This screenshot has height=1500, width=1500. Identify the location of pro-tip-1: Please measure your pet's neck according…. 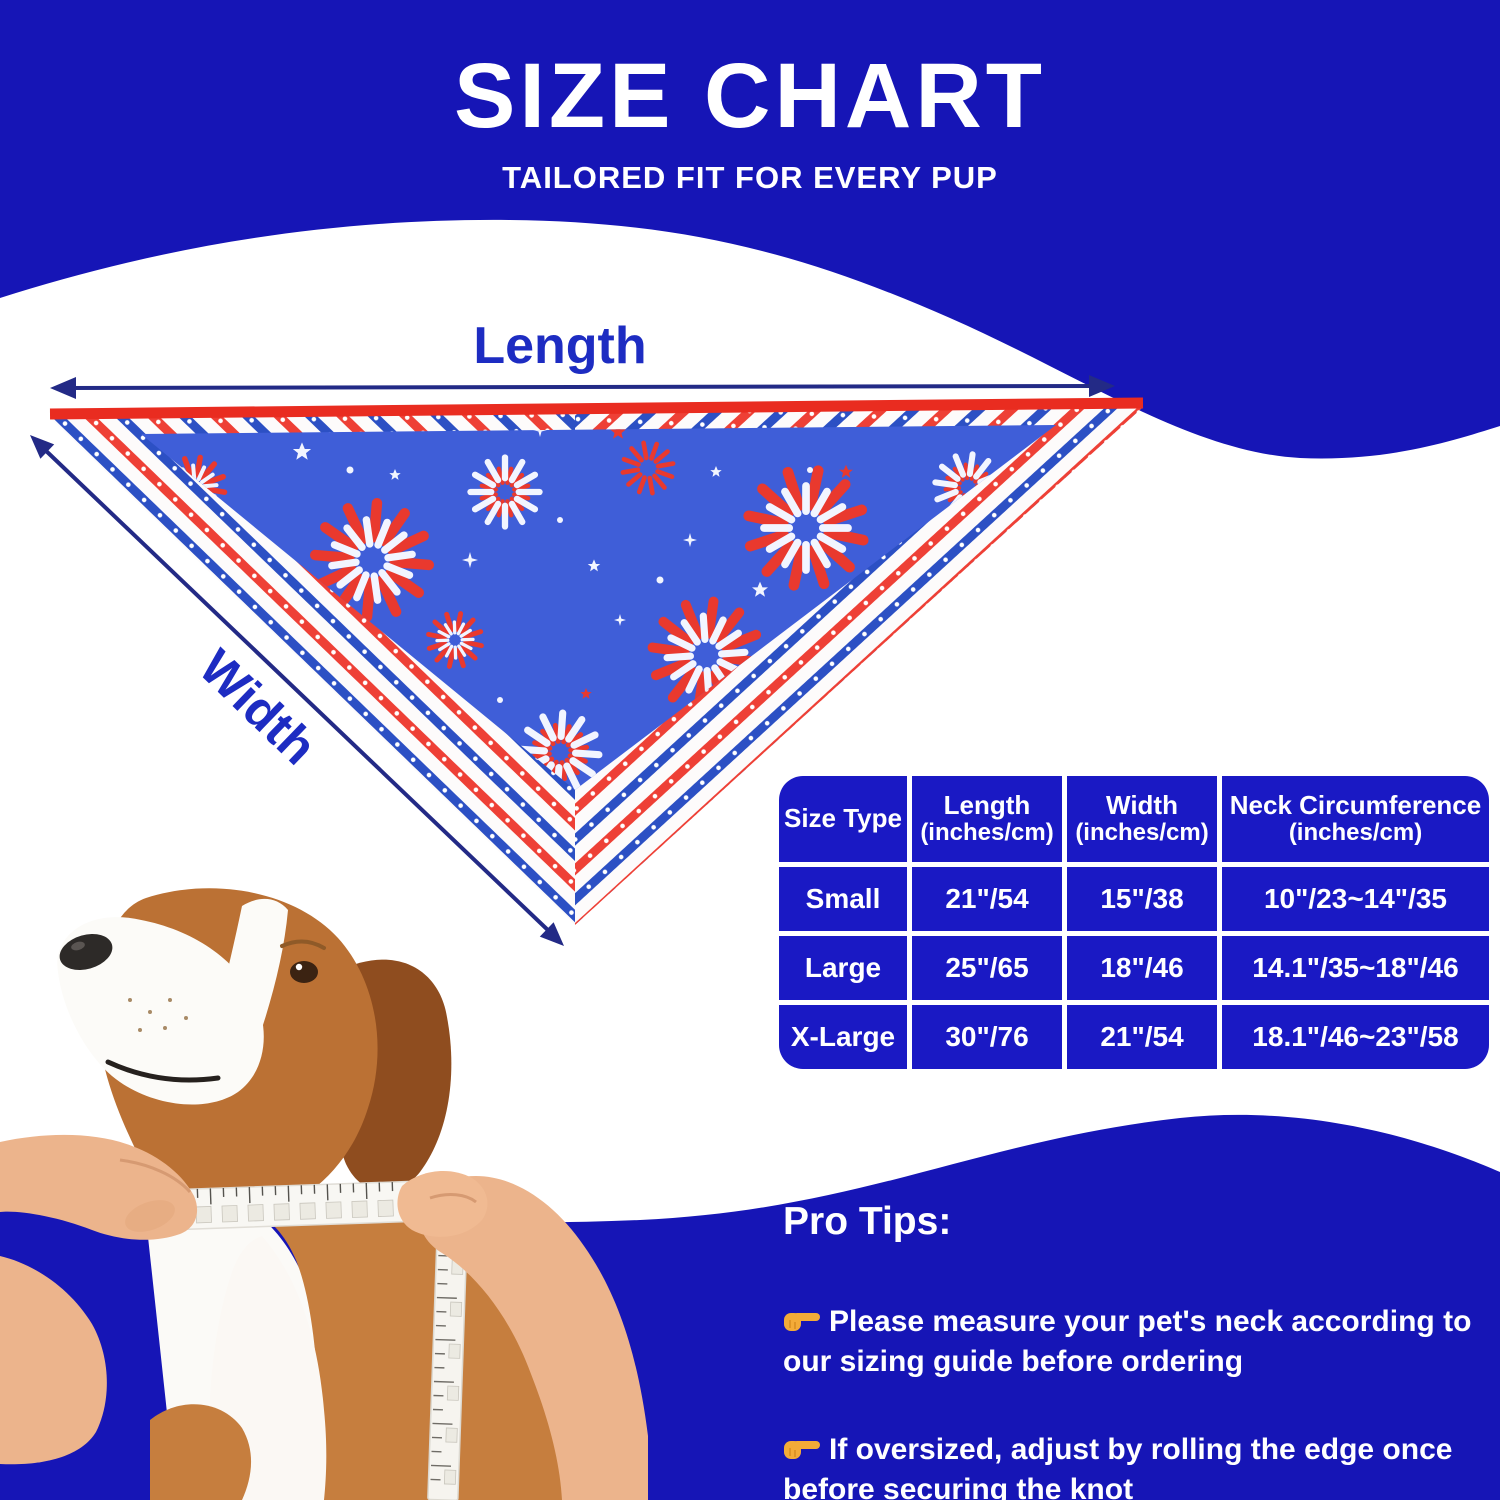
(1141, 1342).